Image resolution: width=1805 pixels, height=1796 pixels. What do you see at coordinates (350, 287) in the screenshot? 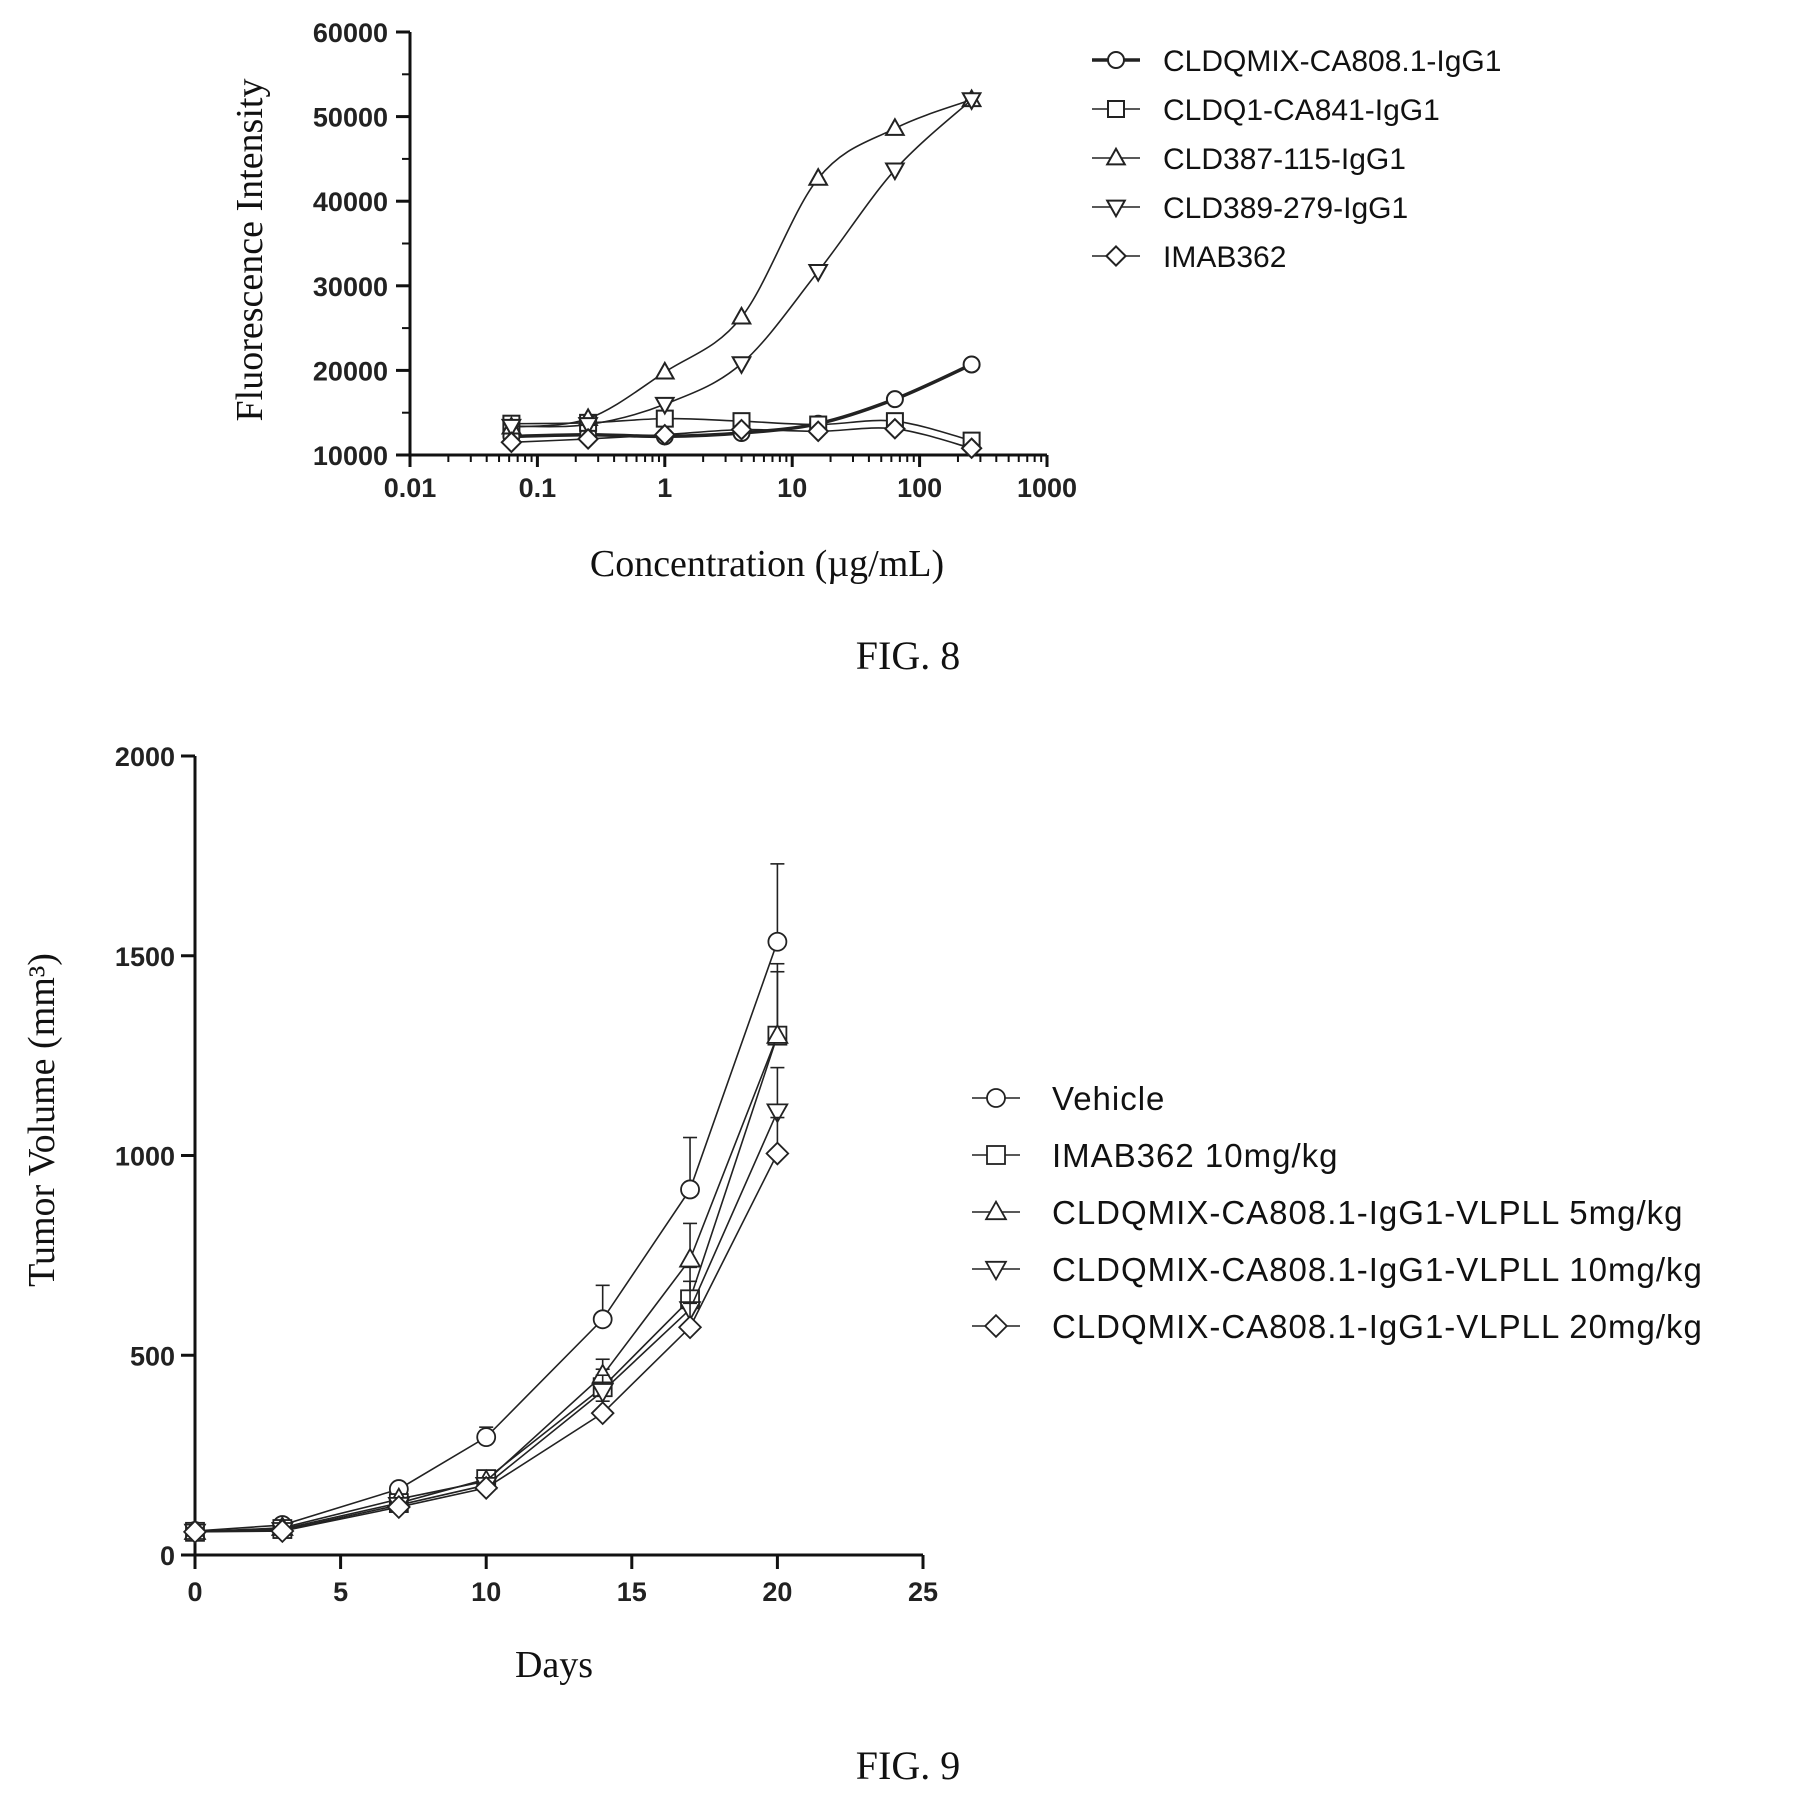
I see `y-tick-label: 30000` at bounding box center [350, 287].